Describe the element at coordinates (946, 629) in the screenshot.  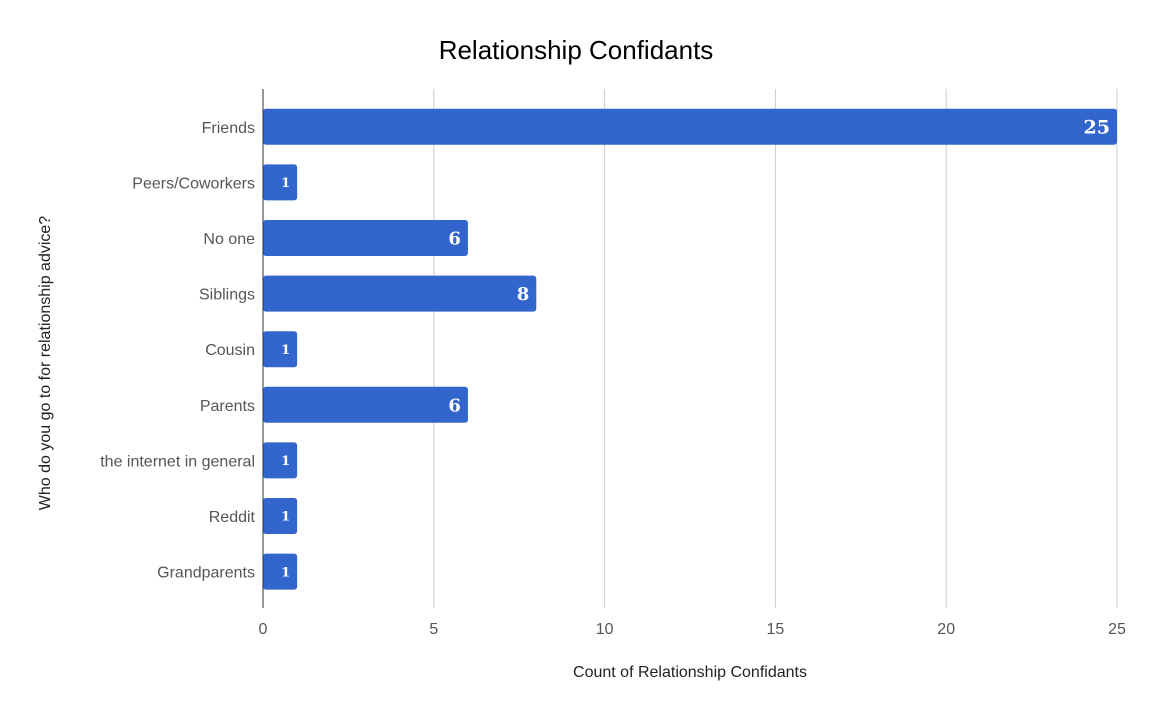
I see `x-tick-label: 20` at that location.